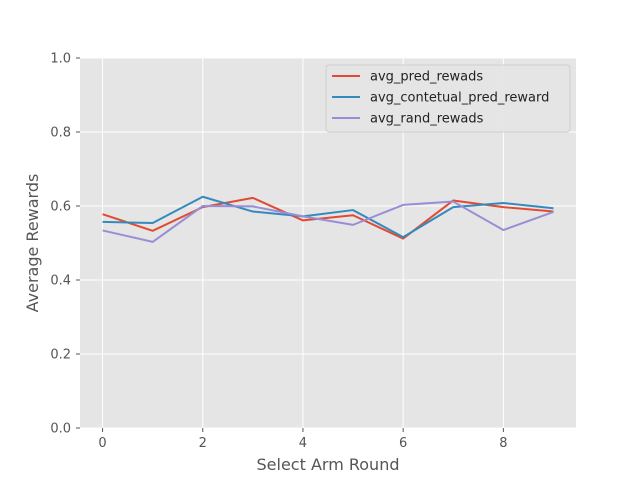 Image resolution: width=640 pixels, height=480 pixels. Describe the element at coordinates (60, 133) in the screenshot. I see `y-tick-label: 0.8` at that location.